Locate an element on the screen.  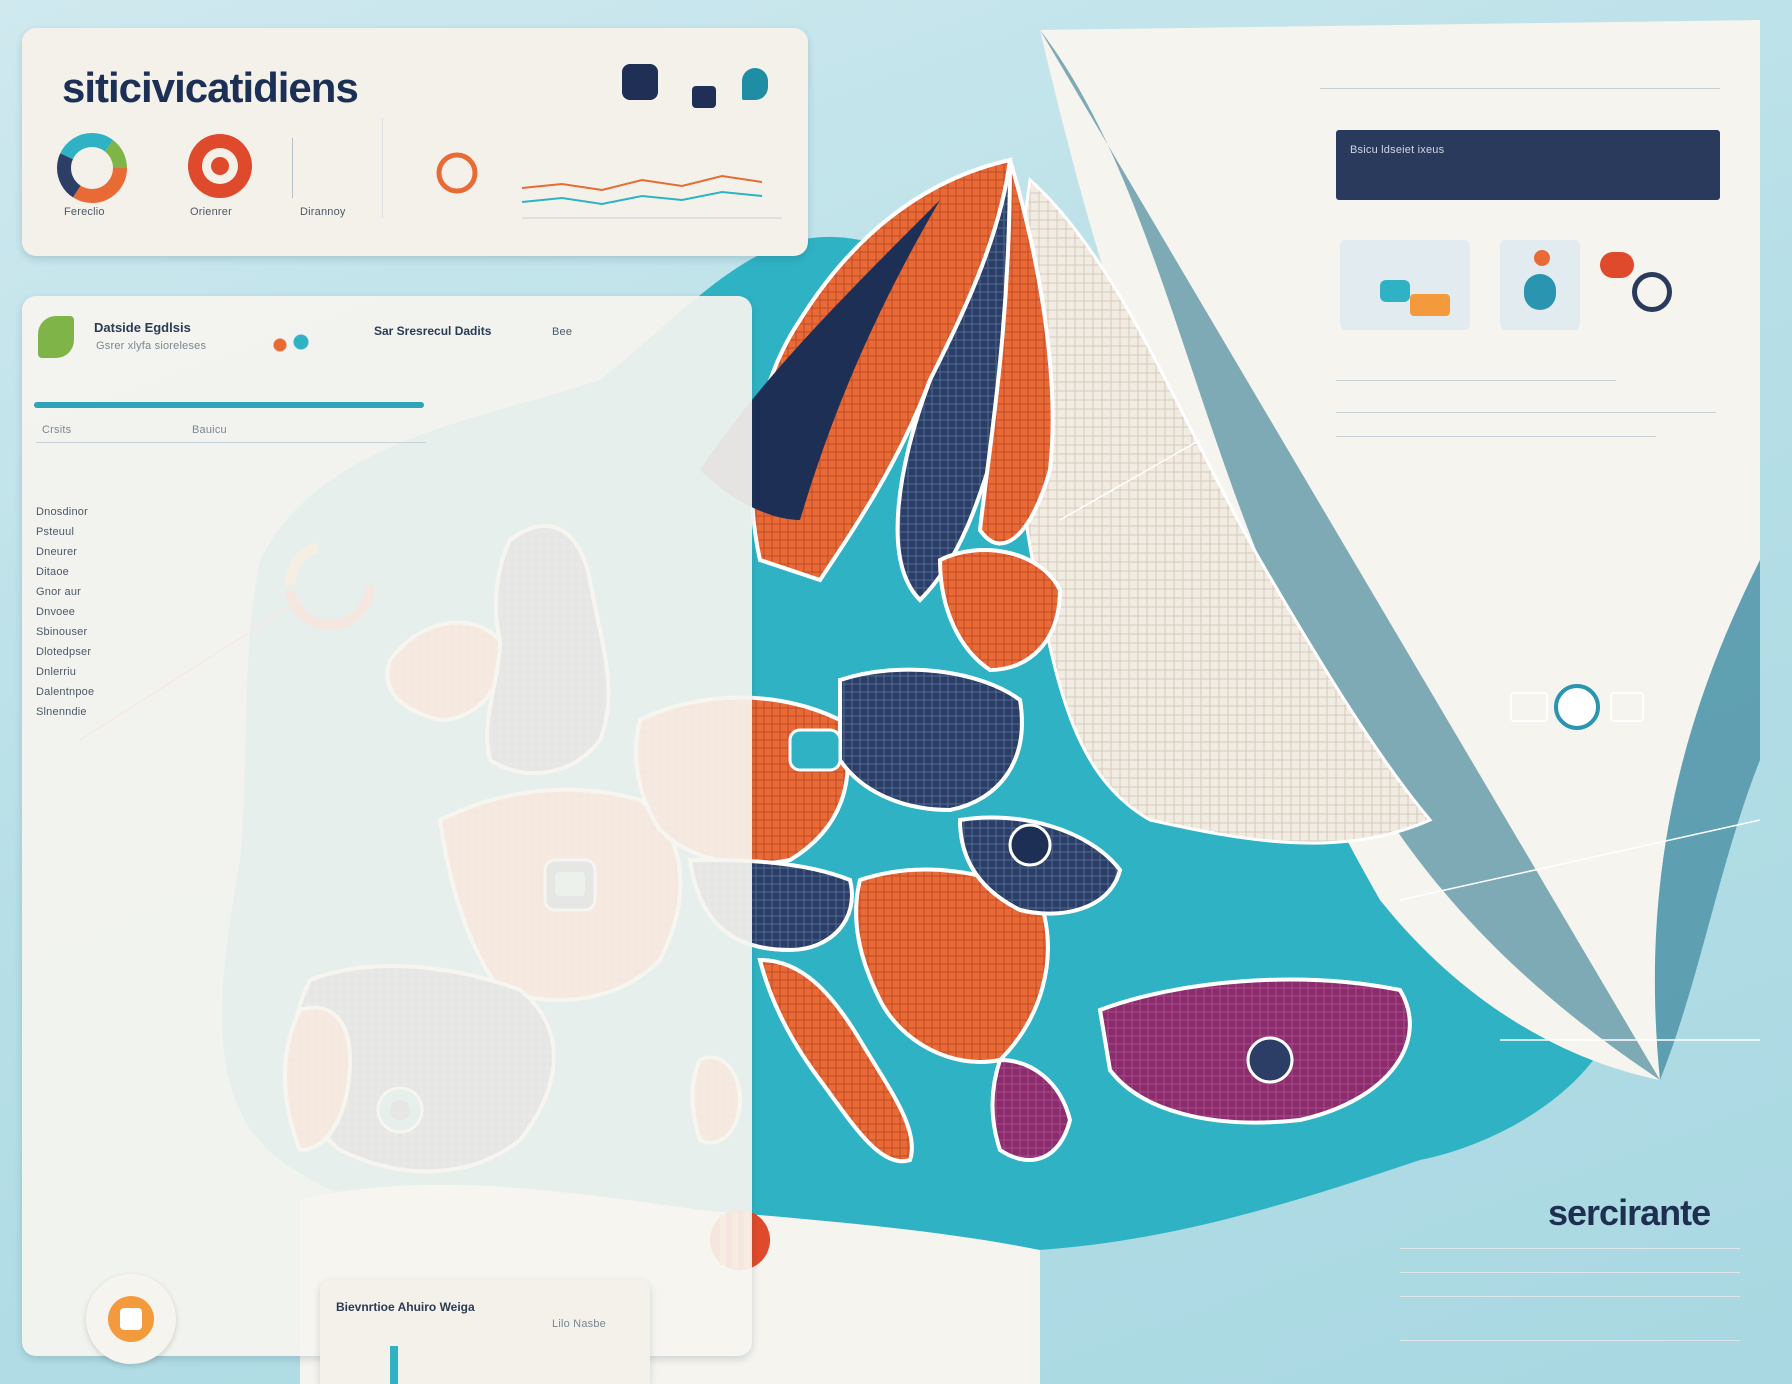
list-item: Dnvoee is located at coordinates (56, 612).